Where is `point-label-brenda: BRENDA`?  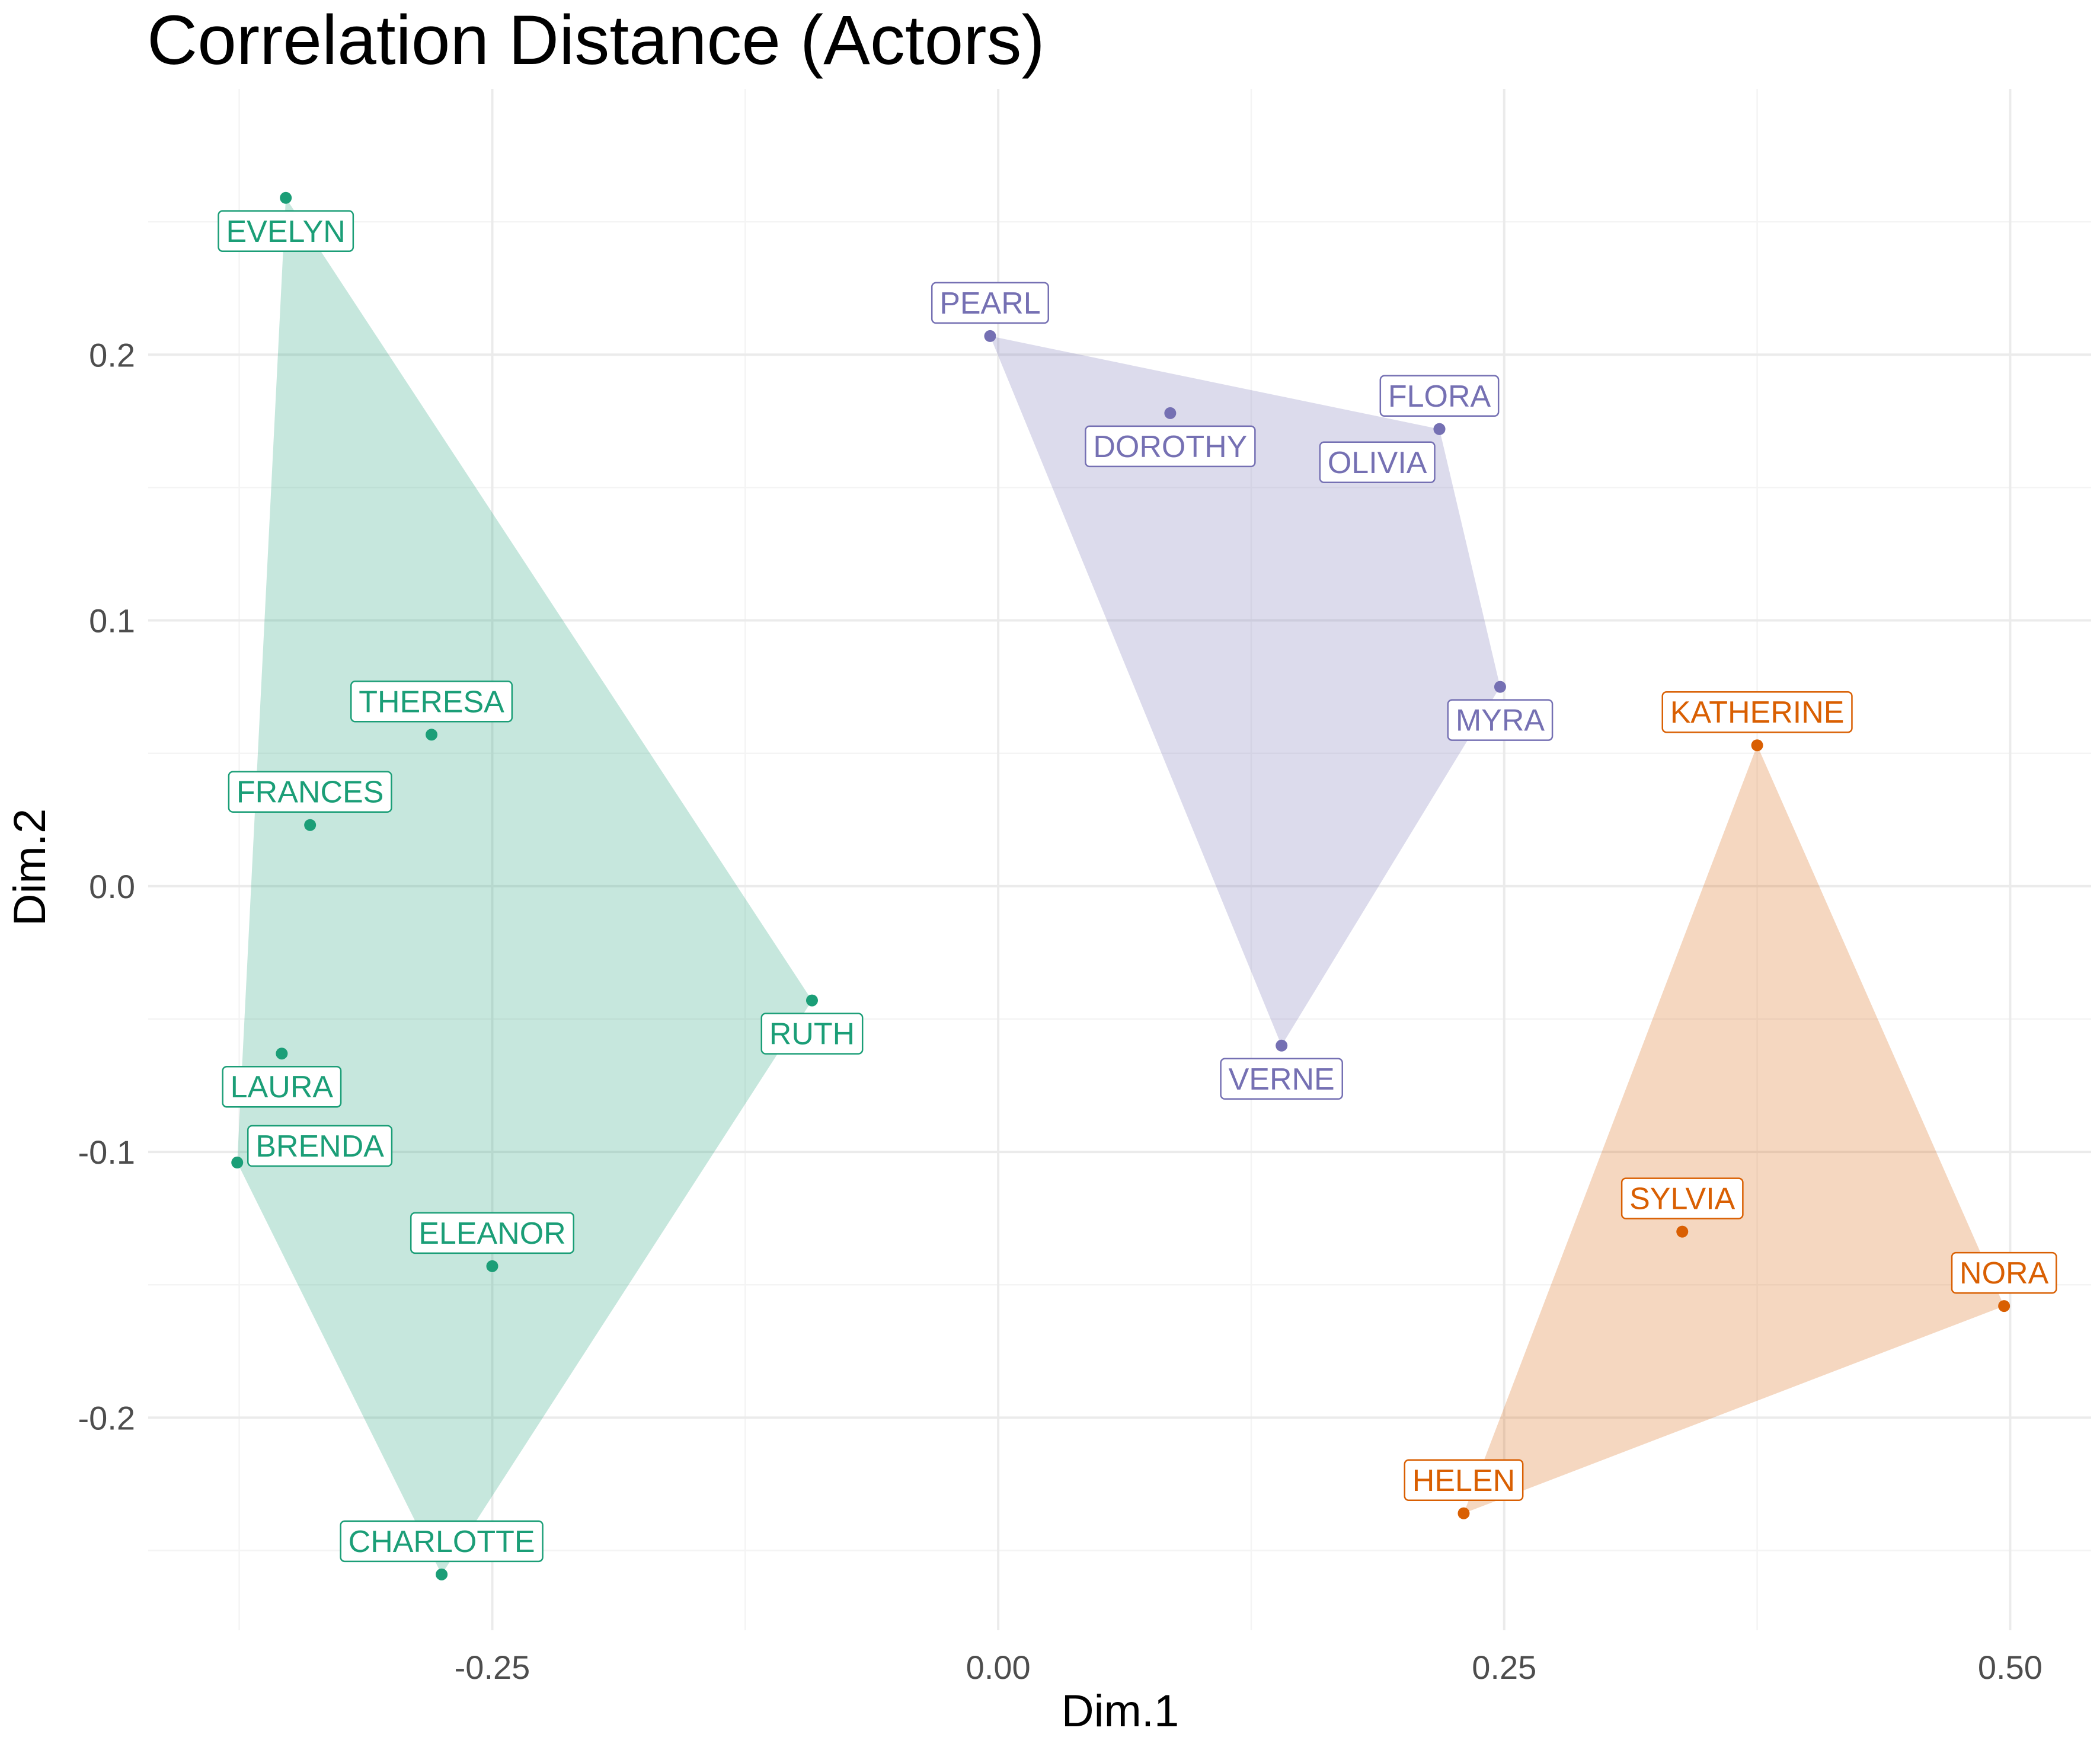 point-label-brenda: BRENDA is located at coordinates (320, 1146).